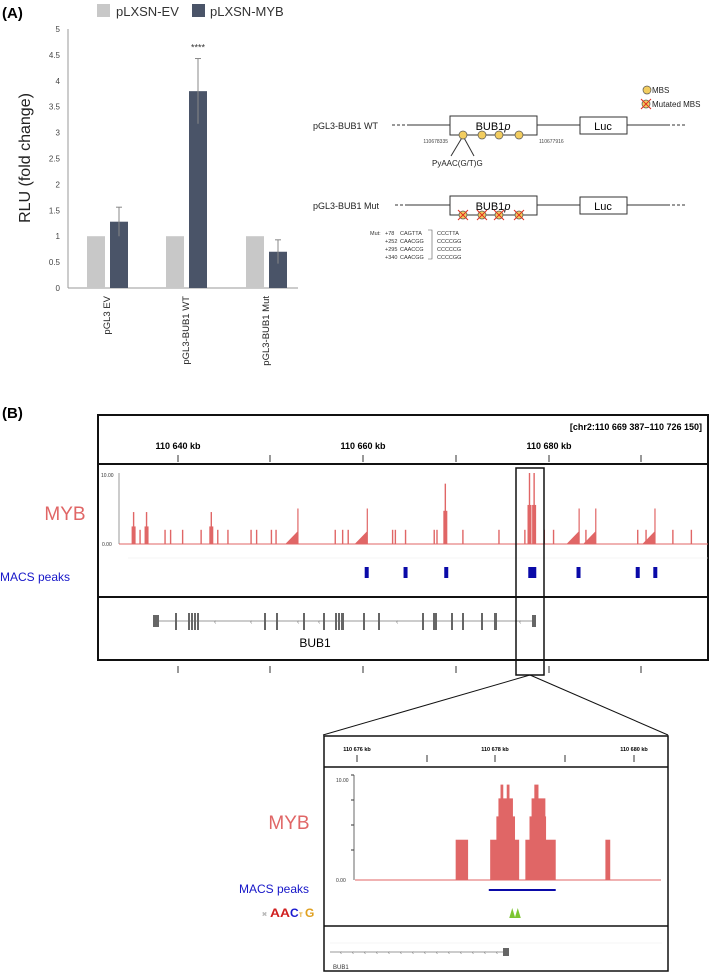  I want to click on mbs-site-icon, so click(499, 135).